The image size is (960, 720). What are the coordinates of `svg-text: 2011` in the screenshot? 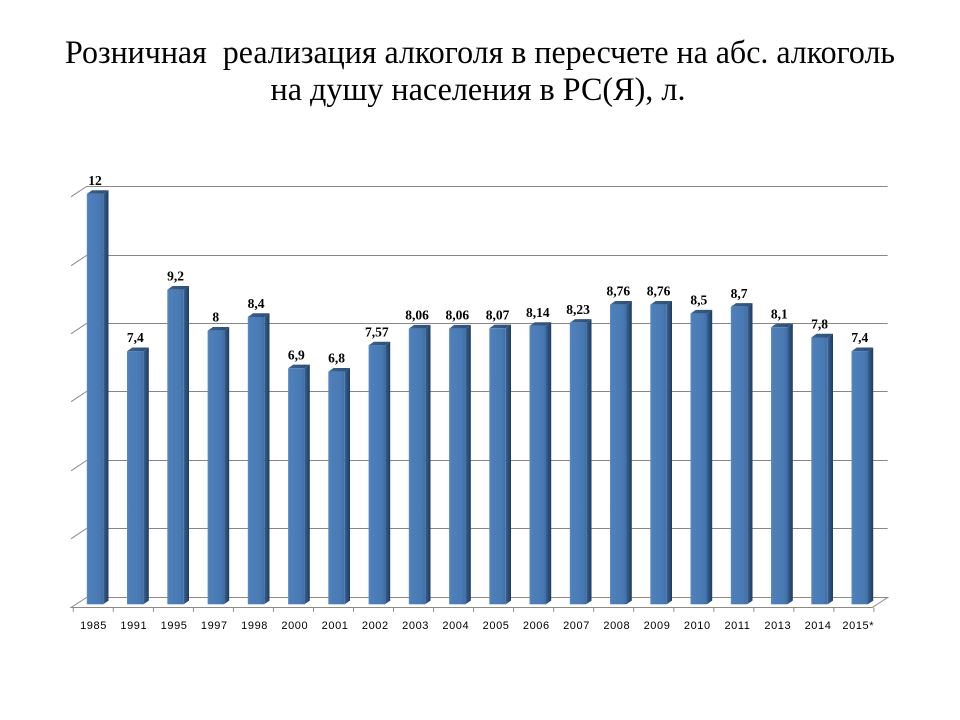 It's located at (737, 626).